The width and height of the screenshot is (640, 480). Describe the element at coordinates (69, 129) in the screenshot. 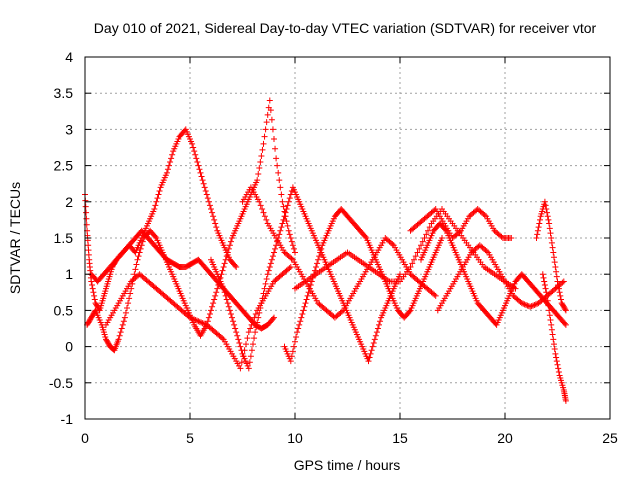

I see `y-tick-label: 3` at that location.